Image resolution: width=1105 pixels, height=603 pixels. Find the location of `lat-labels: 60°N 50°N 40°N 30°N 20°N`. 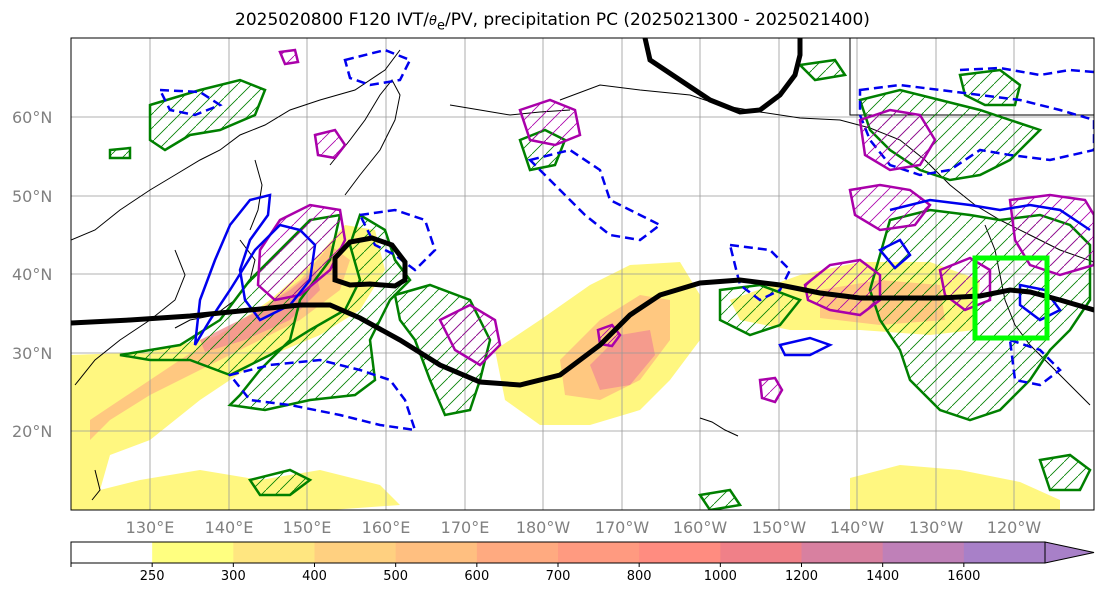

lat-labels: 60°N 50°N 40°N 30°N 20°N is located at coordinates (32, 274).